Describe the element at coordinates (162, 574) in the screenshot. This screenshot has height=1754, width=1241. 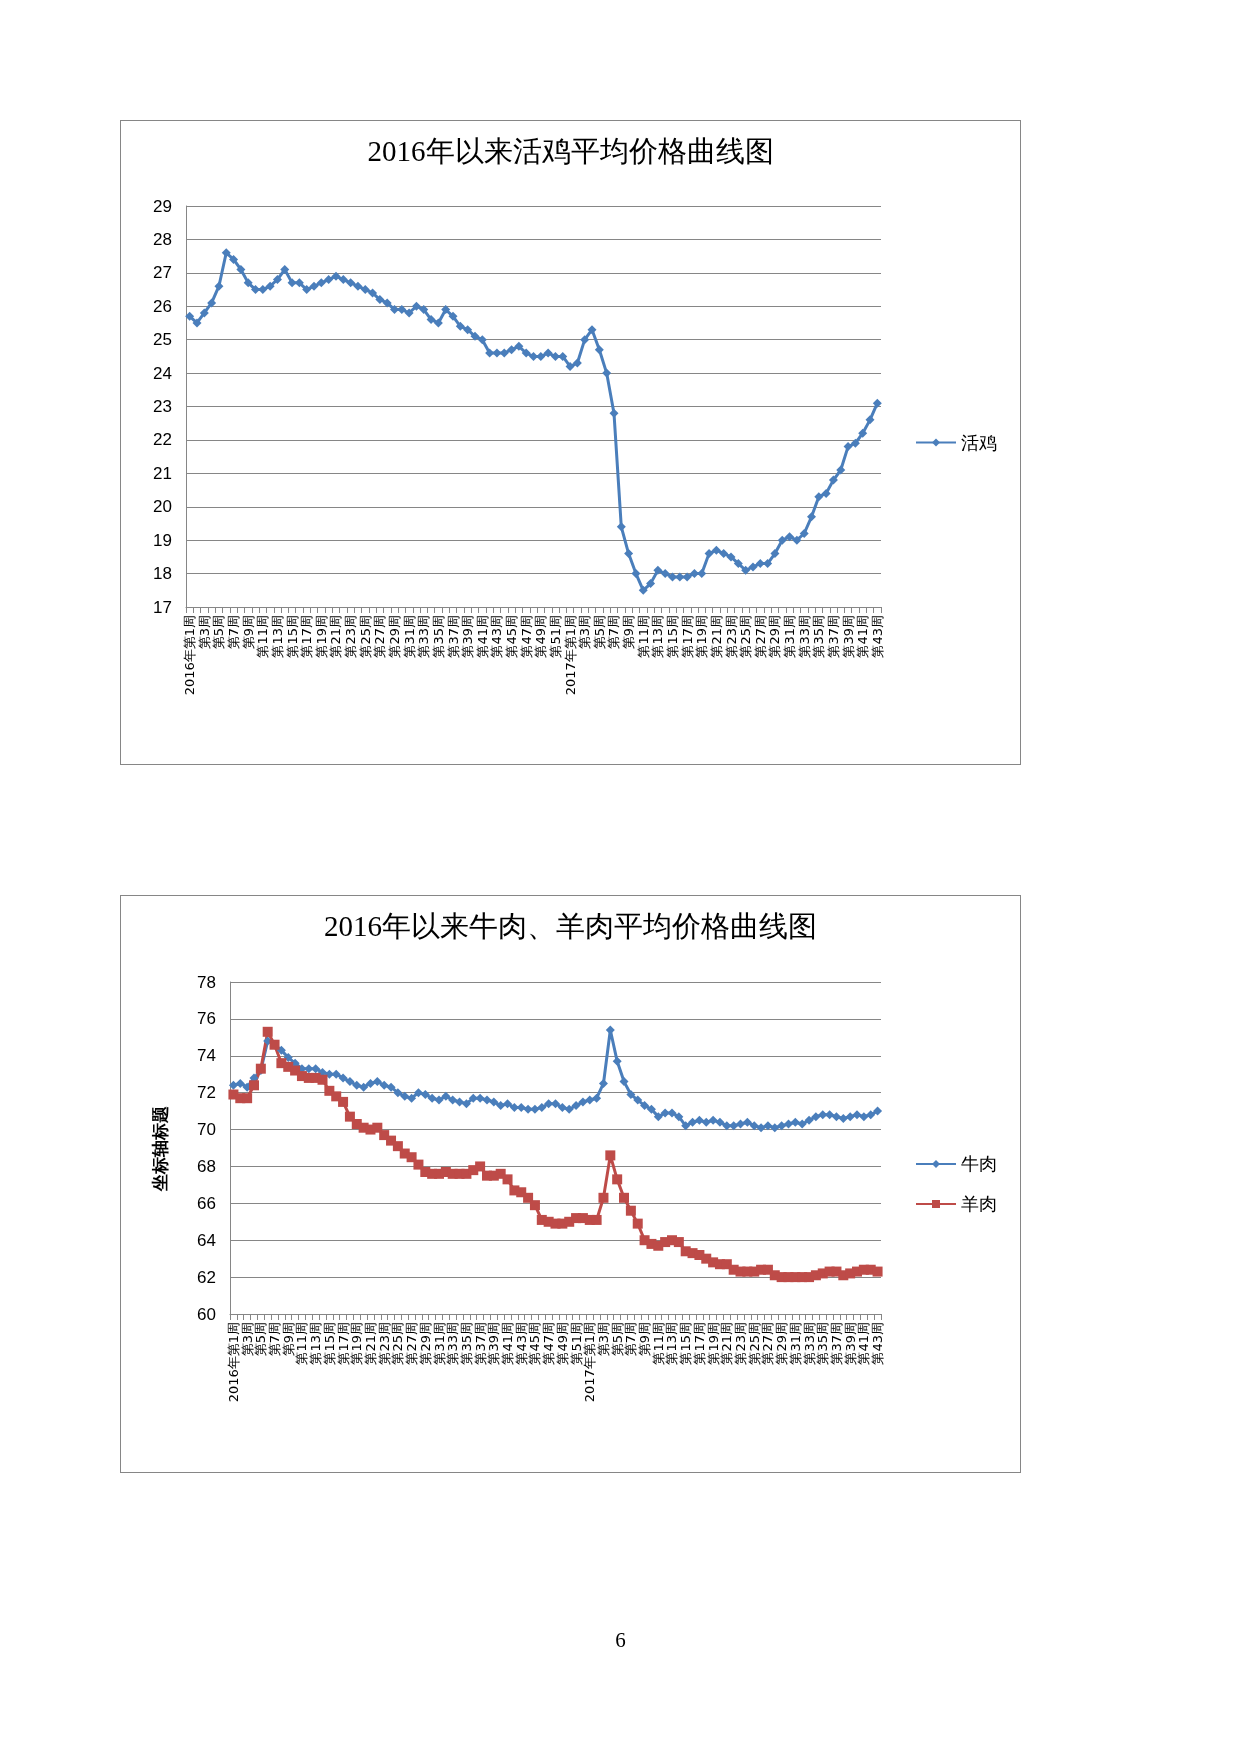
I see `y-tick-label: 18` at that location.